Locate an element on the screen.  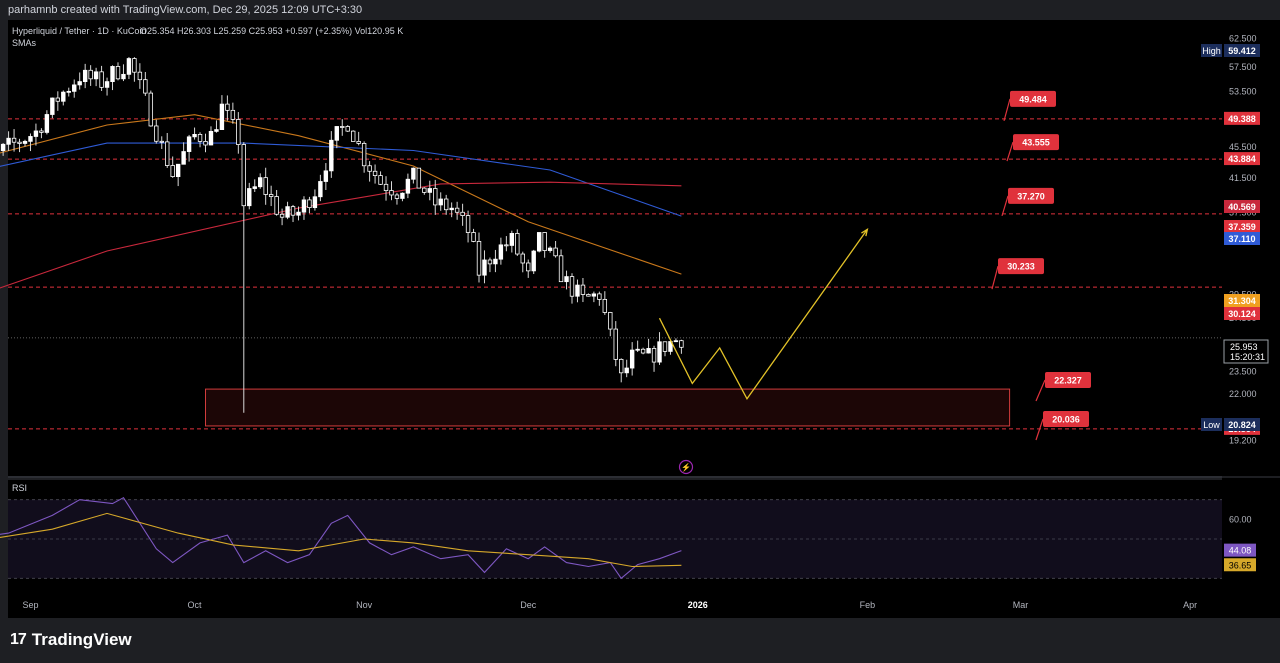
time-tick-label: Dec is located at coordinates (528, 605).